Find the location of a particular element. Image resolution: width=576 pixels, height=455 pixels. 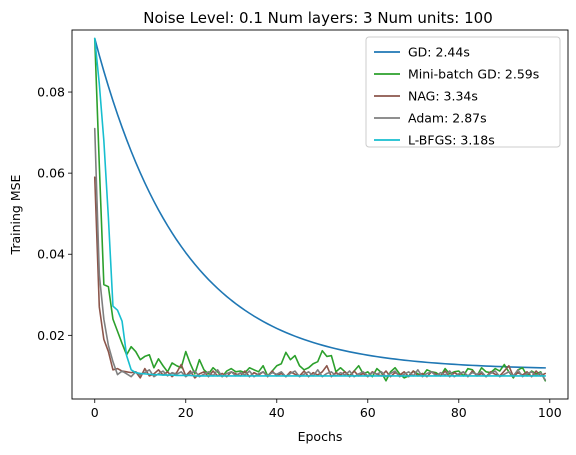

x-tick-label: 20 is located at coordinates (186, 412).